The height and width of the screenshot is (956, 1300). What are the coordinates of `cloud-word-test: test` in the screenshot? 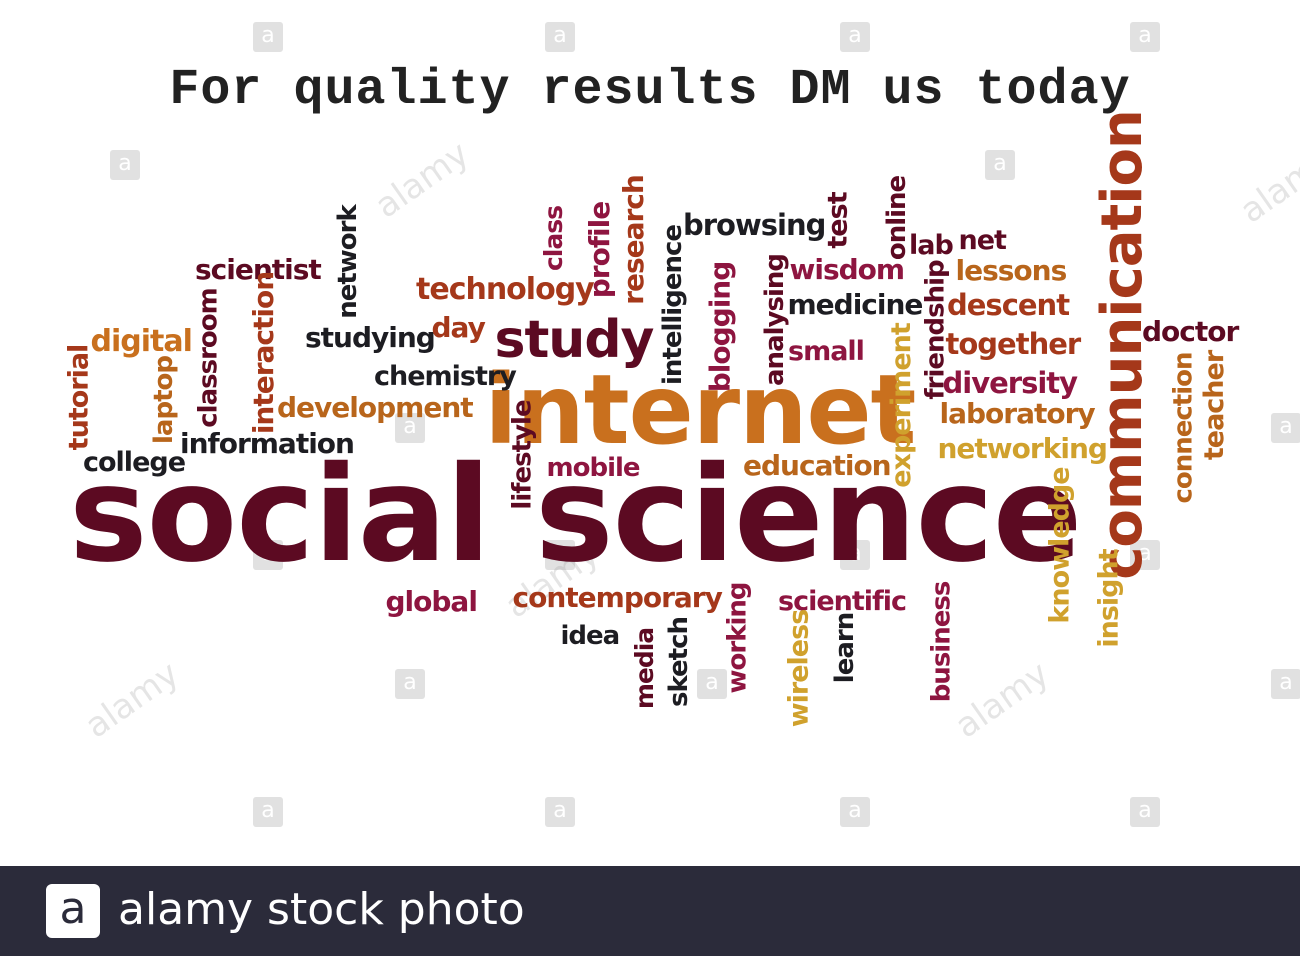 It's located at (838, 220).